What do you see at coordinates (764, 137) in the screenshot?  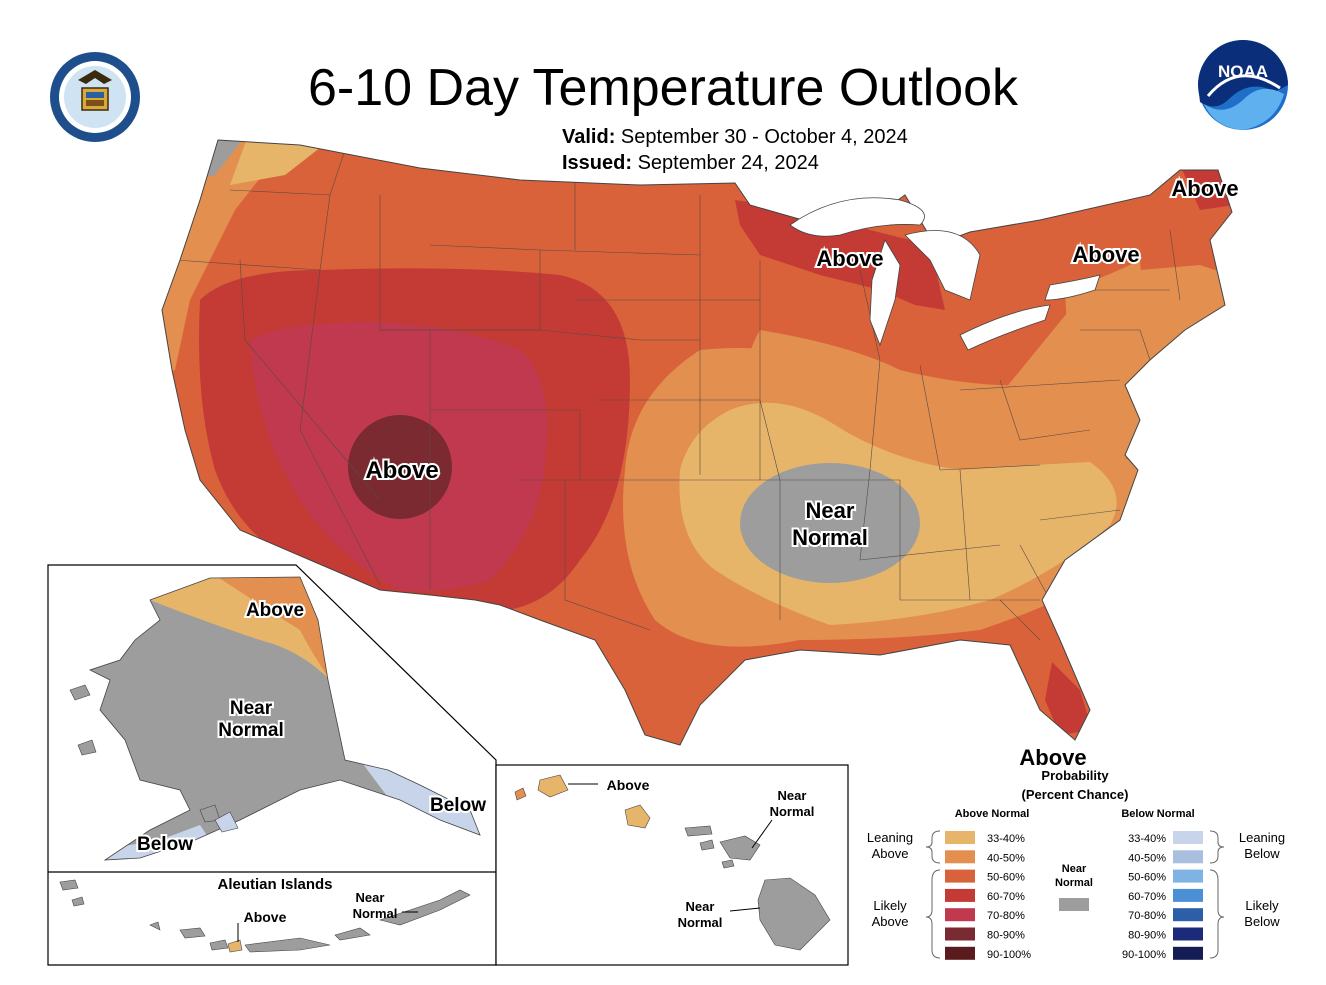 I see `valid-value: September 30 - October 4, 2024` at bounding box center [764, 137].